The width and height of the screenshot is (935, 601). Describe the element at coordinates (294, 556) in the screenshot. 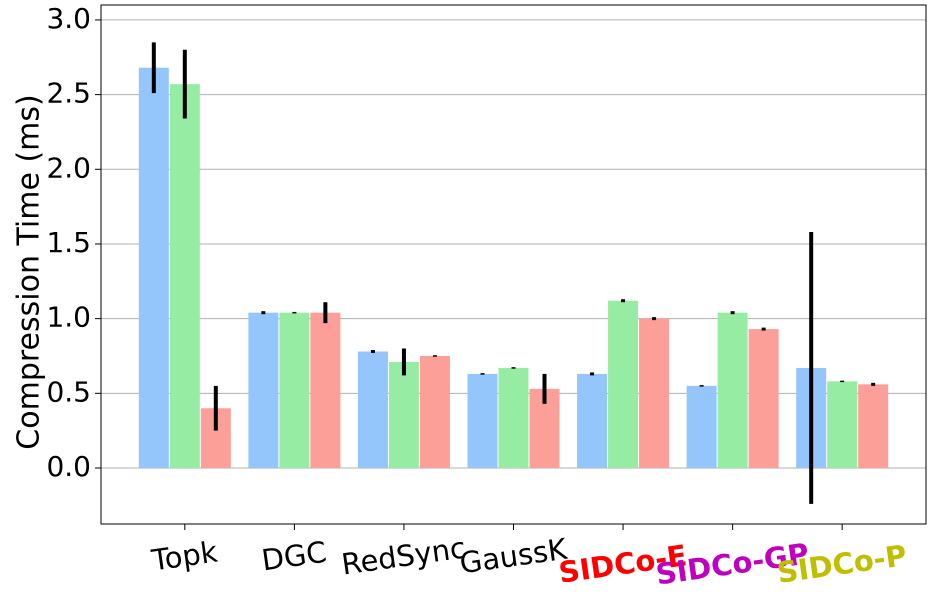

I see `x-tick-label: DGC` at that location.